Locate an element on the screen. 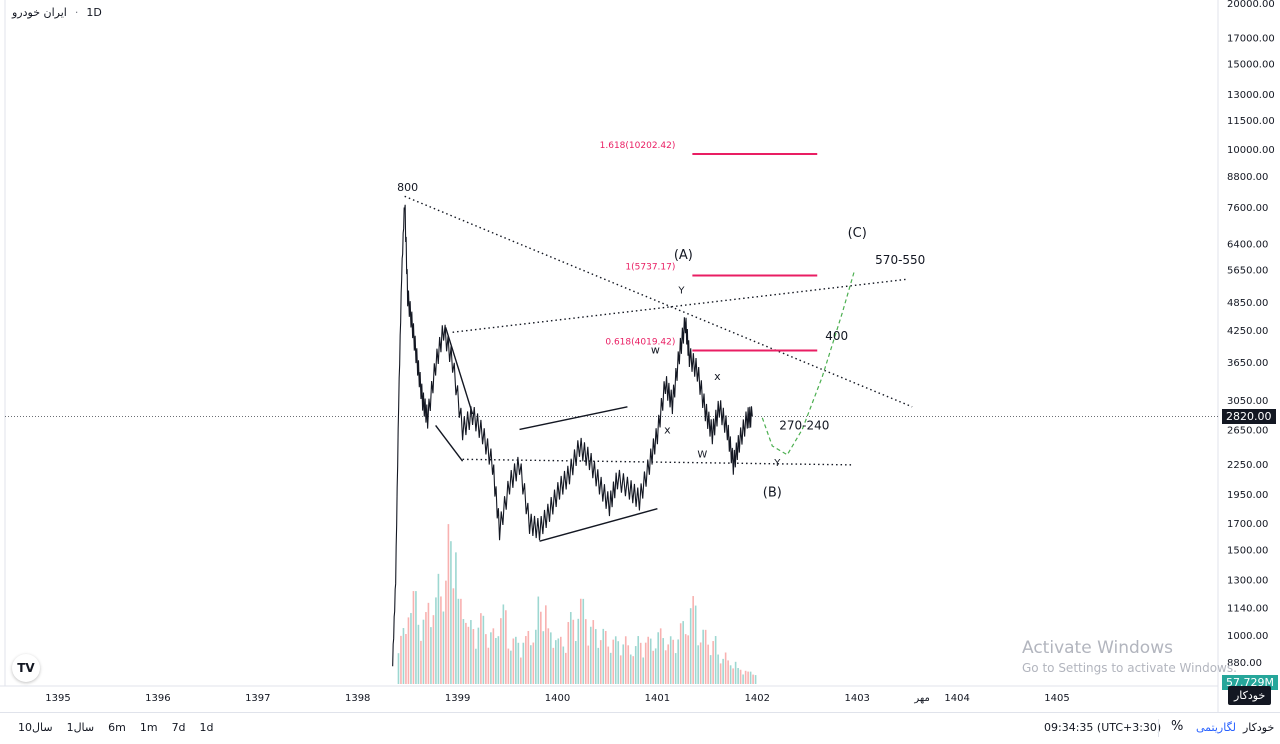  range-1m: 1m is located at coordinates (148, 727).